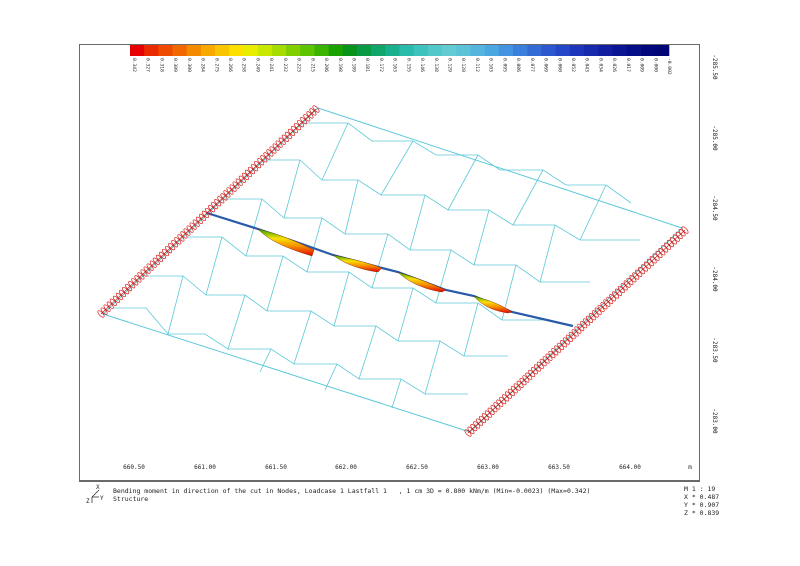 The height and width of the screenshot is (566, 800). Describe the element at coordinates (271, 65) in the screenshot. I see `legend-label: 0.241` at that location.